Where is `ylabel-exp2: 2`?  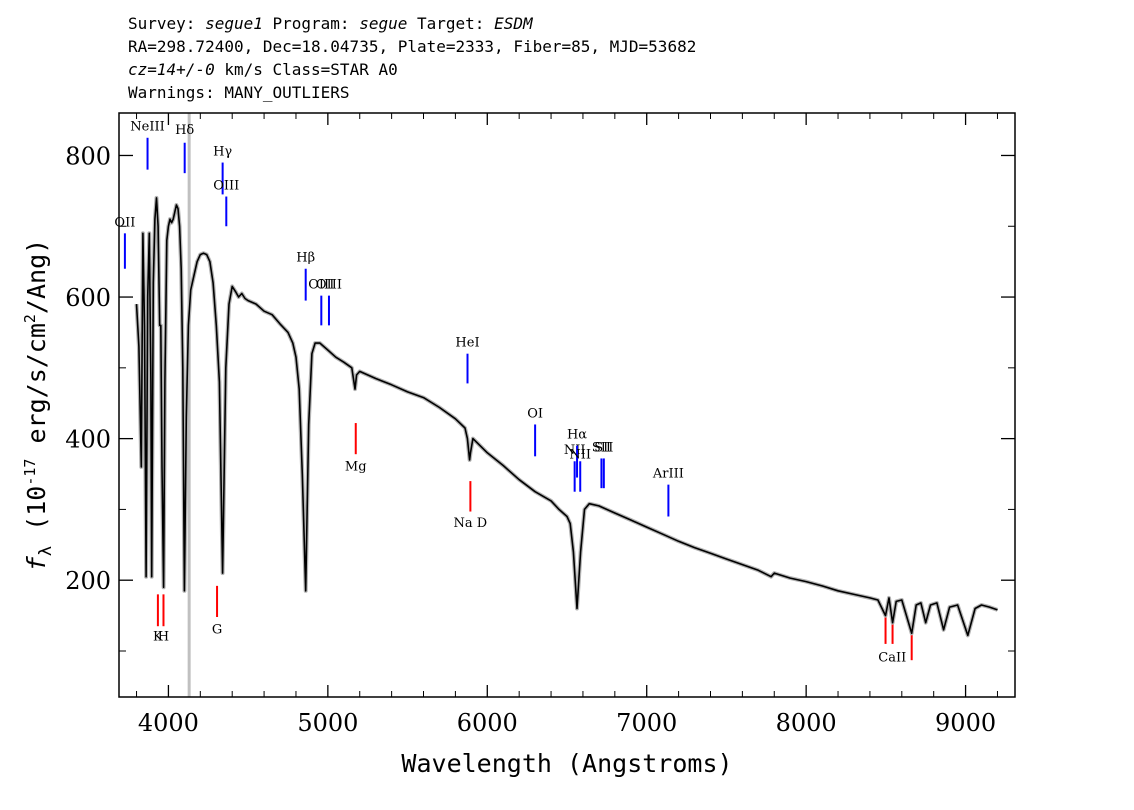 ylabel-exp2: 2 is located at coordinates (30, 318).